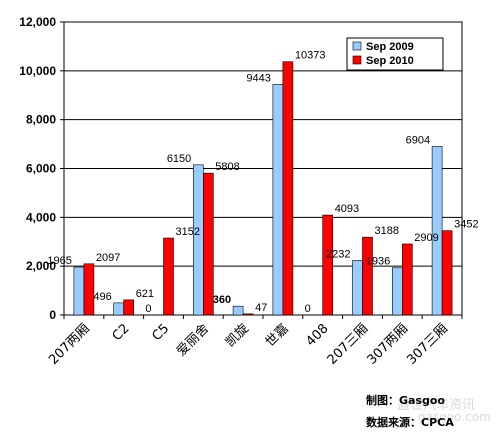  What do you see at coordinates (145, 294) in the screenshot?
I see `data-label: 621` at bounding box center [145, 294].